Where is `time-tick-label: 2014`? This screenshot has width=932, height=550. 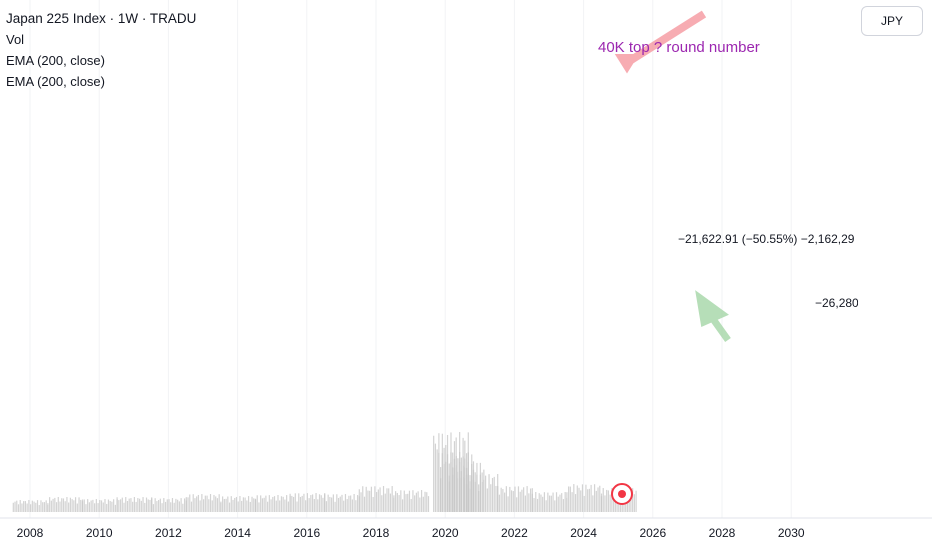 time-tick-label: 2014 is located at coordinates (237, 533).